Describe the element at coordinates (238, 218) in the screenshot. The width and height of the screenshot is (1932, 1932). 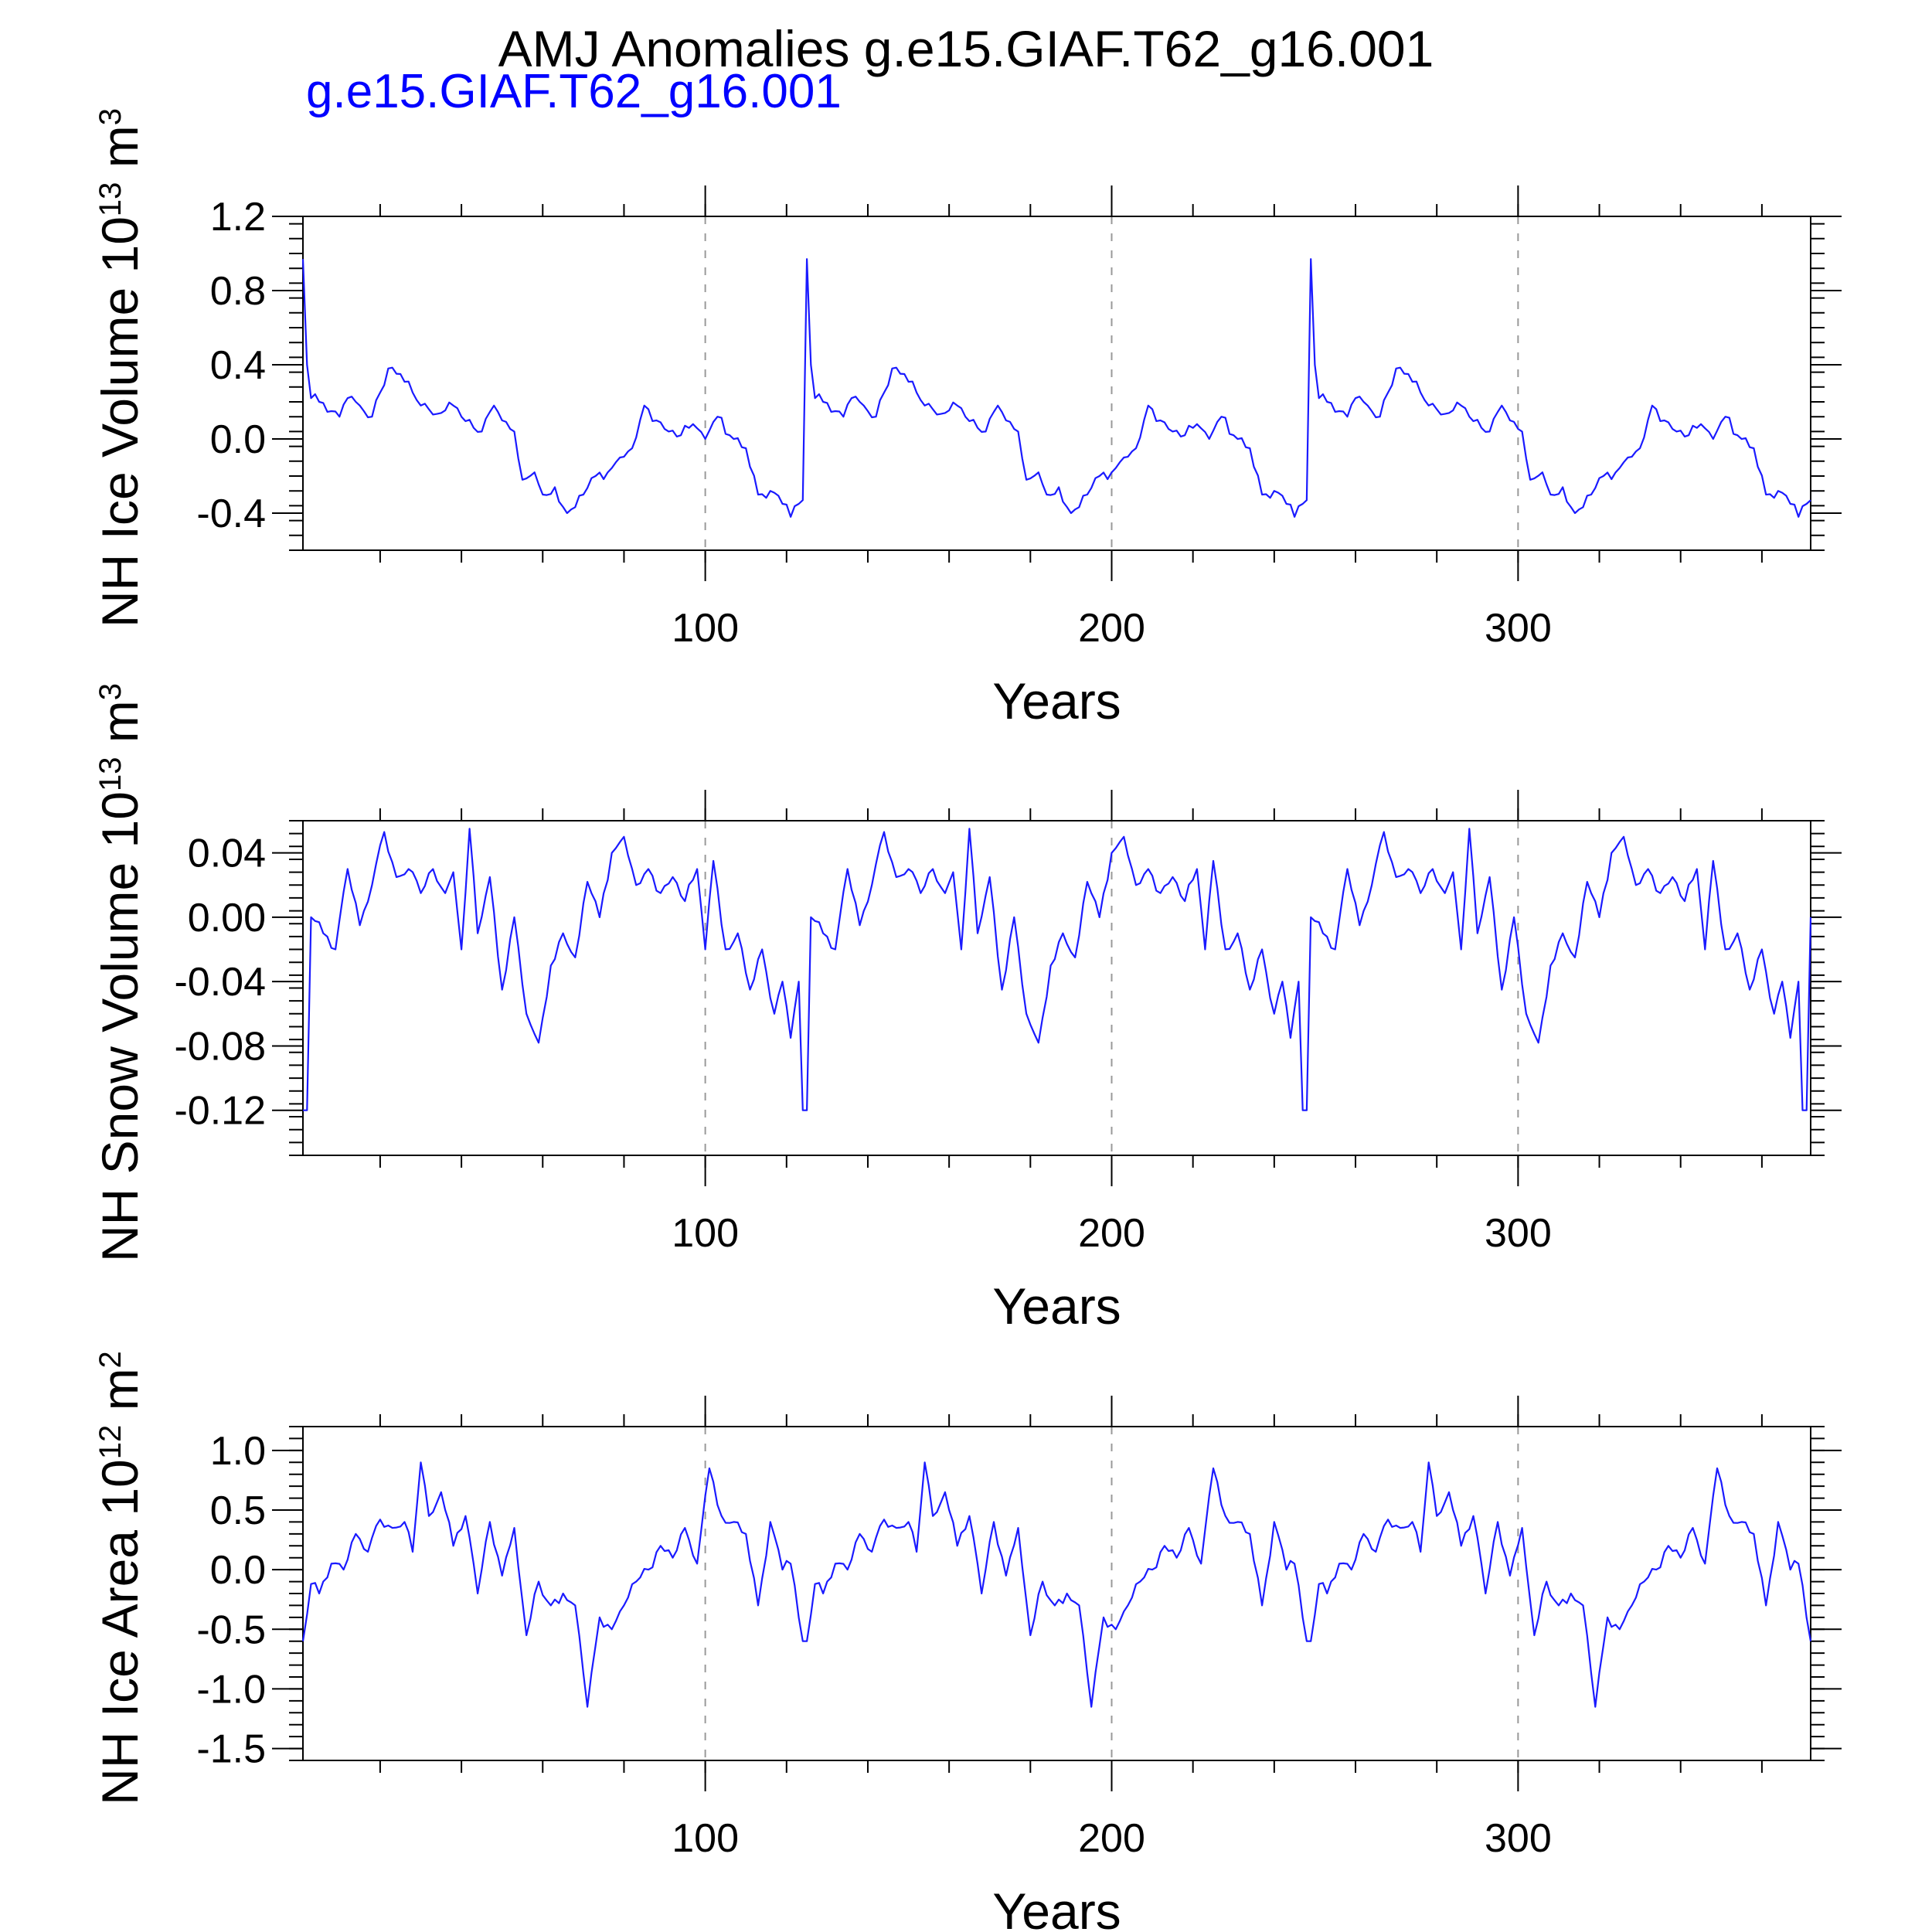
I see `y-tick-label: 1.2` at that location.